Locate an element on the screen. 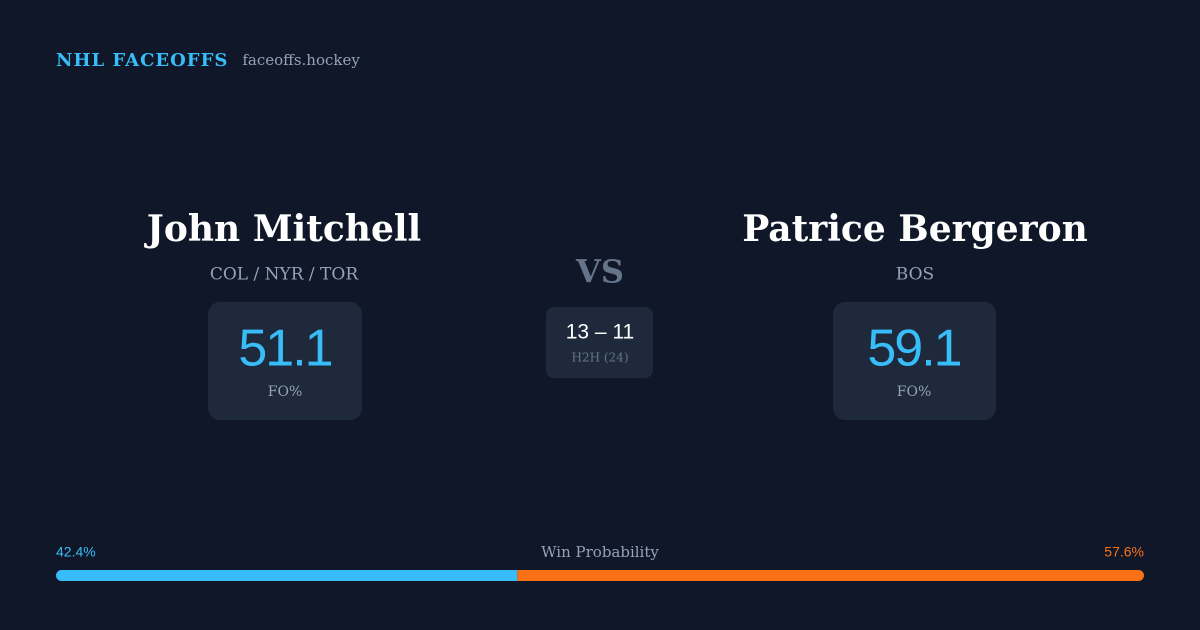 This screenshot has width=1200, height=630. player-teams: BOS is located at coordinates (915, 275).